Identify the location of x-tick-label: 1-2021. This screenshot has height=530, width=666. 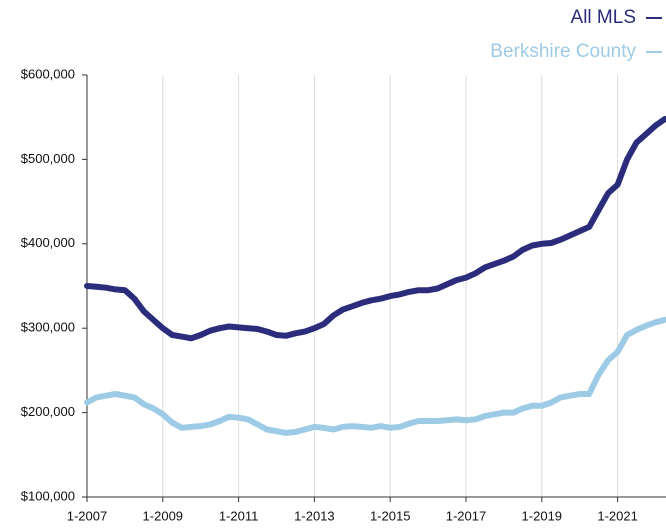
(617, 515).